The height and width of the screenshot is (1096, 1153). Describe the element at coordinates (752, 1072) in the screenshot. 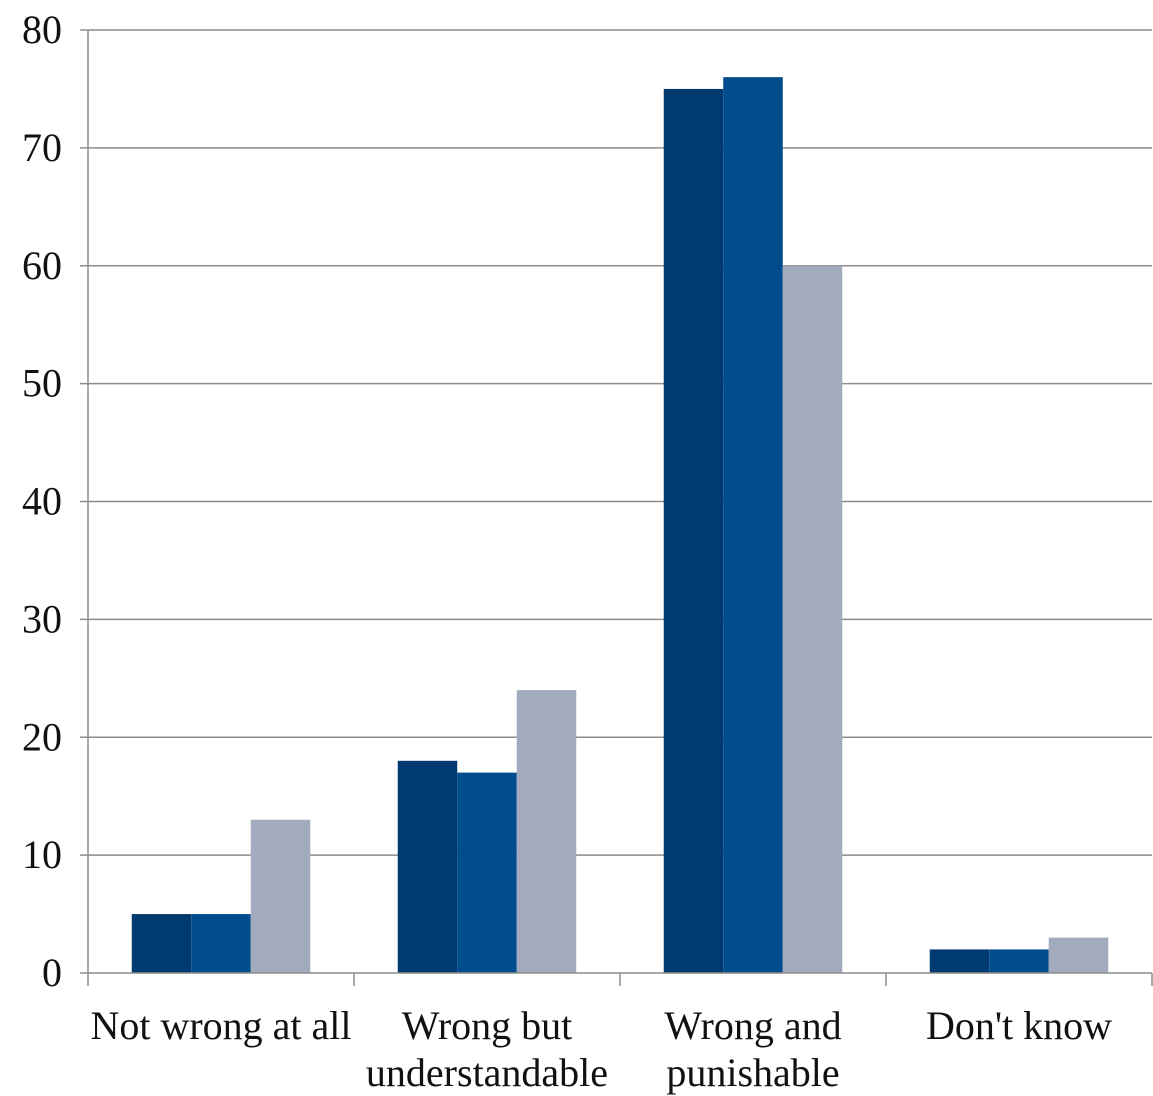

I see `x-category-label: punishable` at that location.